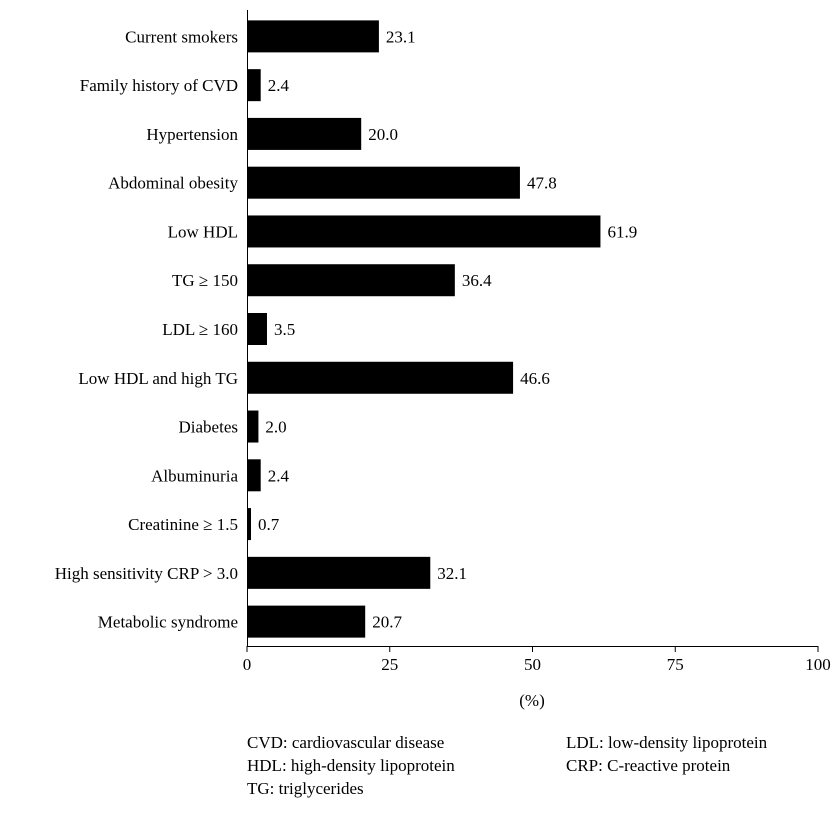 The width and height of the screenshot is (836, 813). What do you see at coordinates (542, 183) in the screenshot?
I see `value-label-3: 47.8` at bounding box center [542, 183].